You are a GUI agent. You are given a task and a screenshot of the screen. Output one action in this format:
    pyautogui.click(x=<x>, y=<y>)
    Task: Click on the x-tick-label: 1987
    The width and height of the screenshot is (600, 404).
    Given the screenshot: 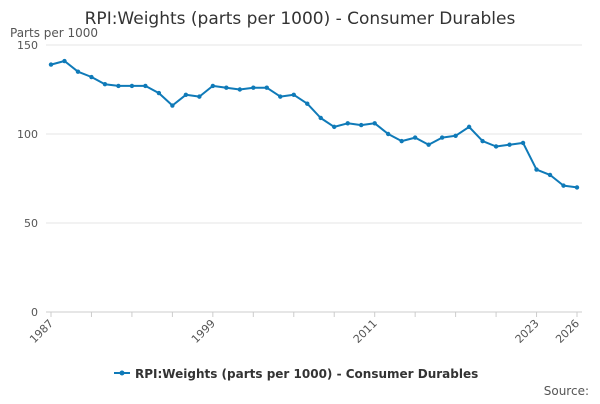 What is the action you would take?
    pyautogui.click(x=41, y=331)
    